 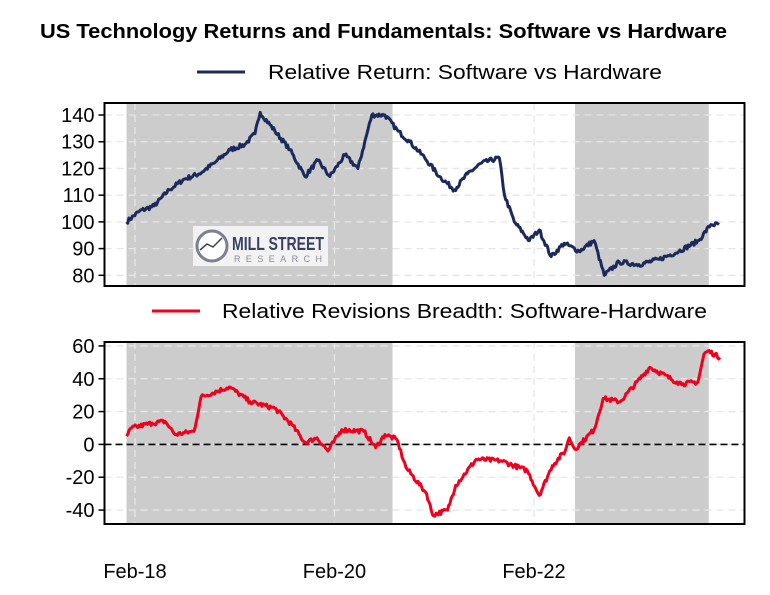 What do you see at coordinates (83, 413) in the screenshot?
I see `y-tick-label: 20` at bounding box center [83, 413].